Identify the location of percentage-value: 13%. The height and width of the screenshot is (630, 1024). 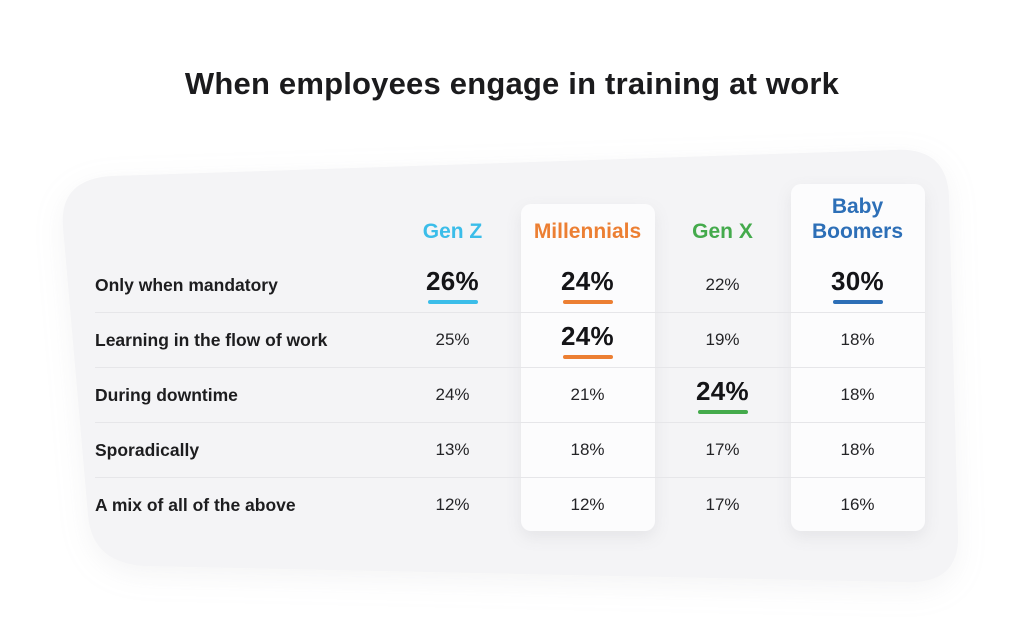
(452, 449).